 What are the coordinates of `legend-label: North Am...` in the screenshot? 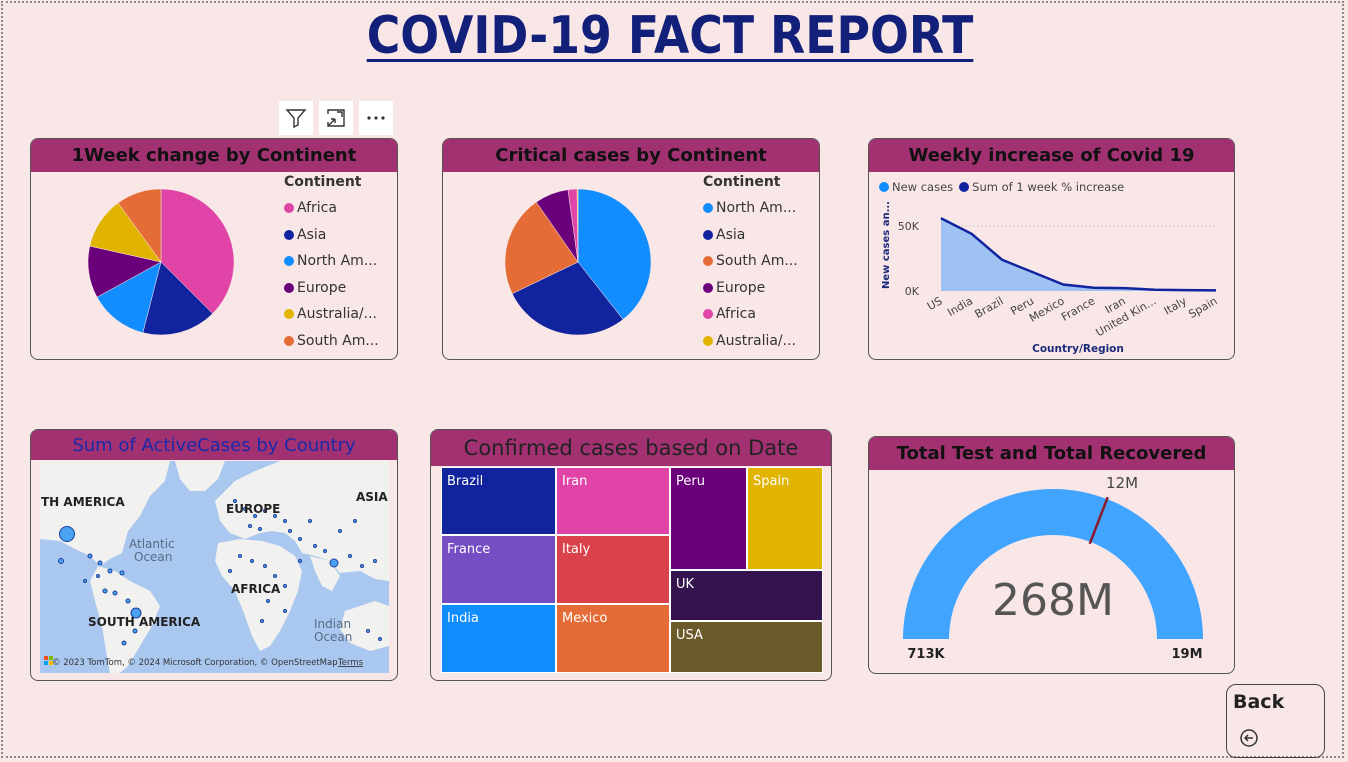 It's located at (337, 261).